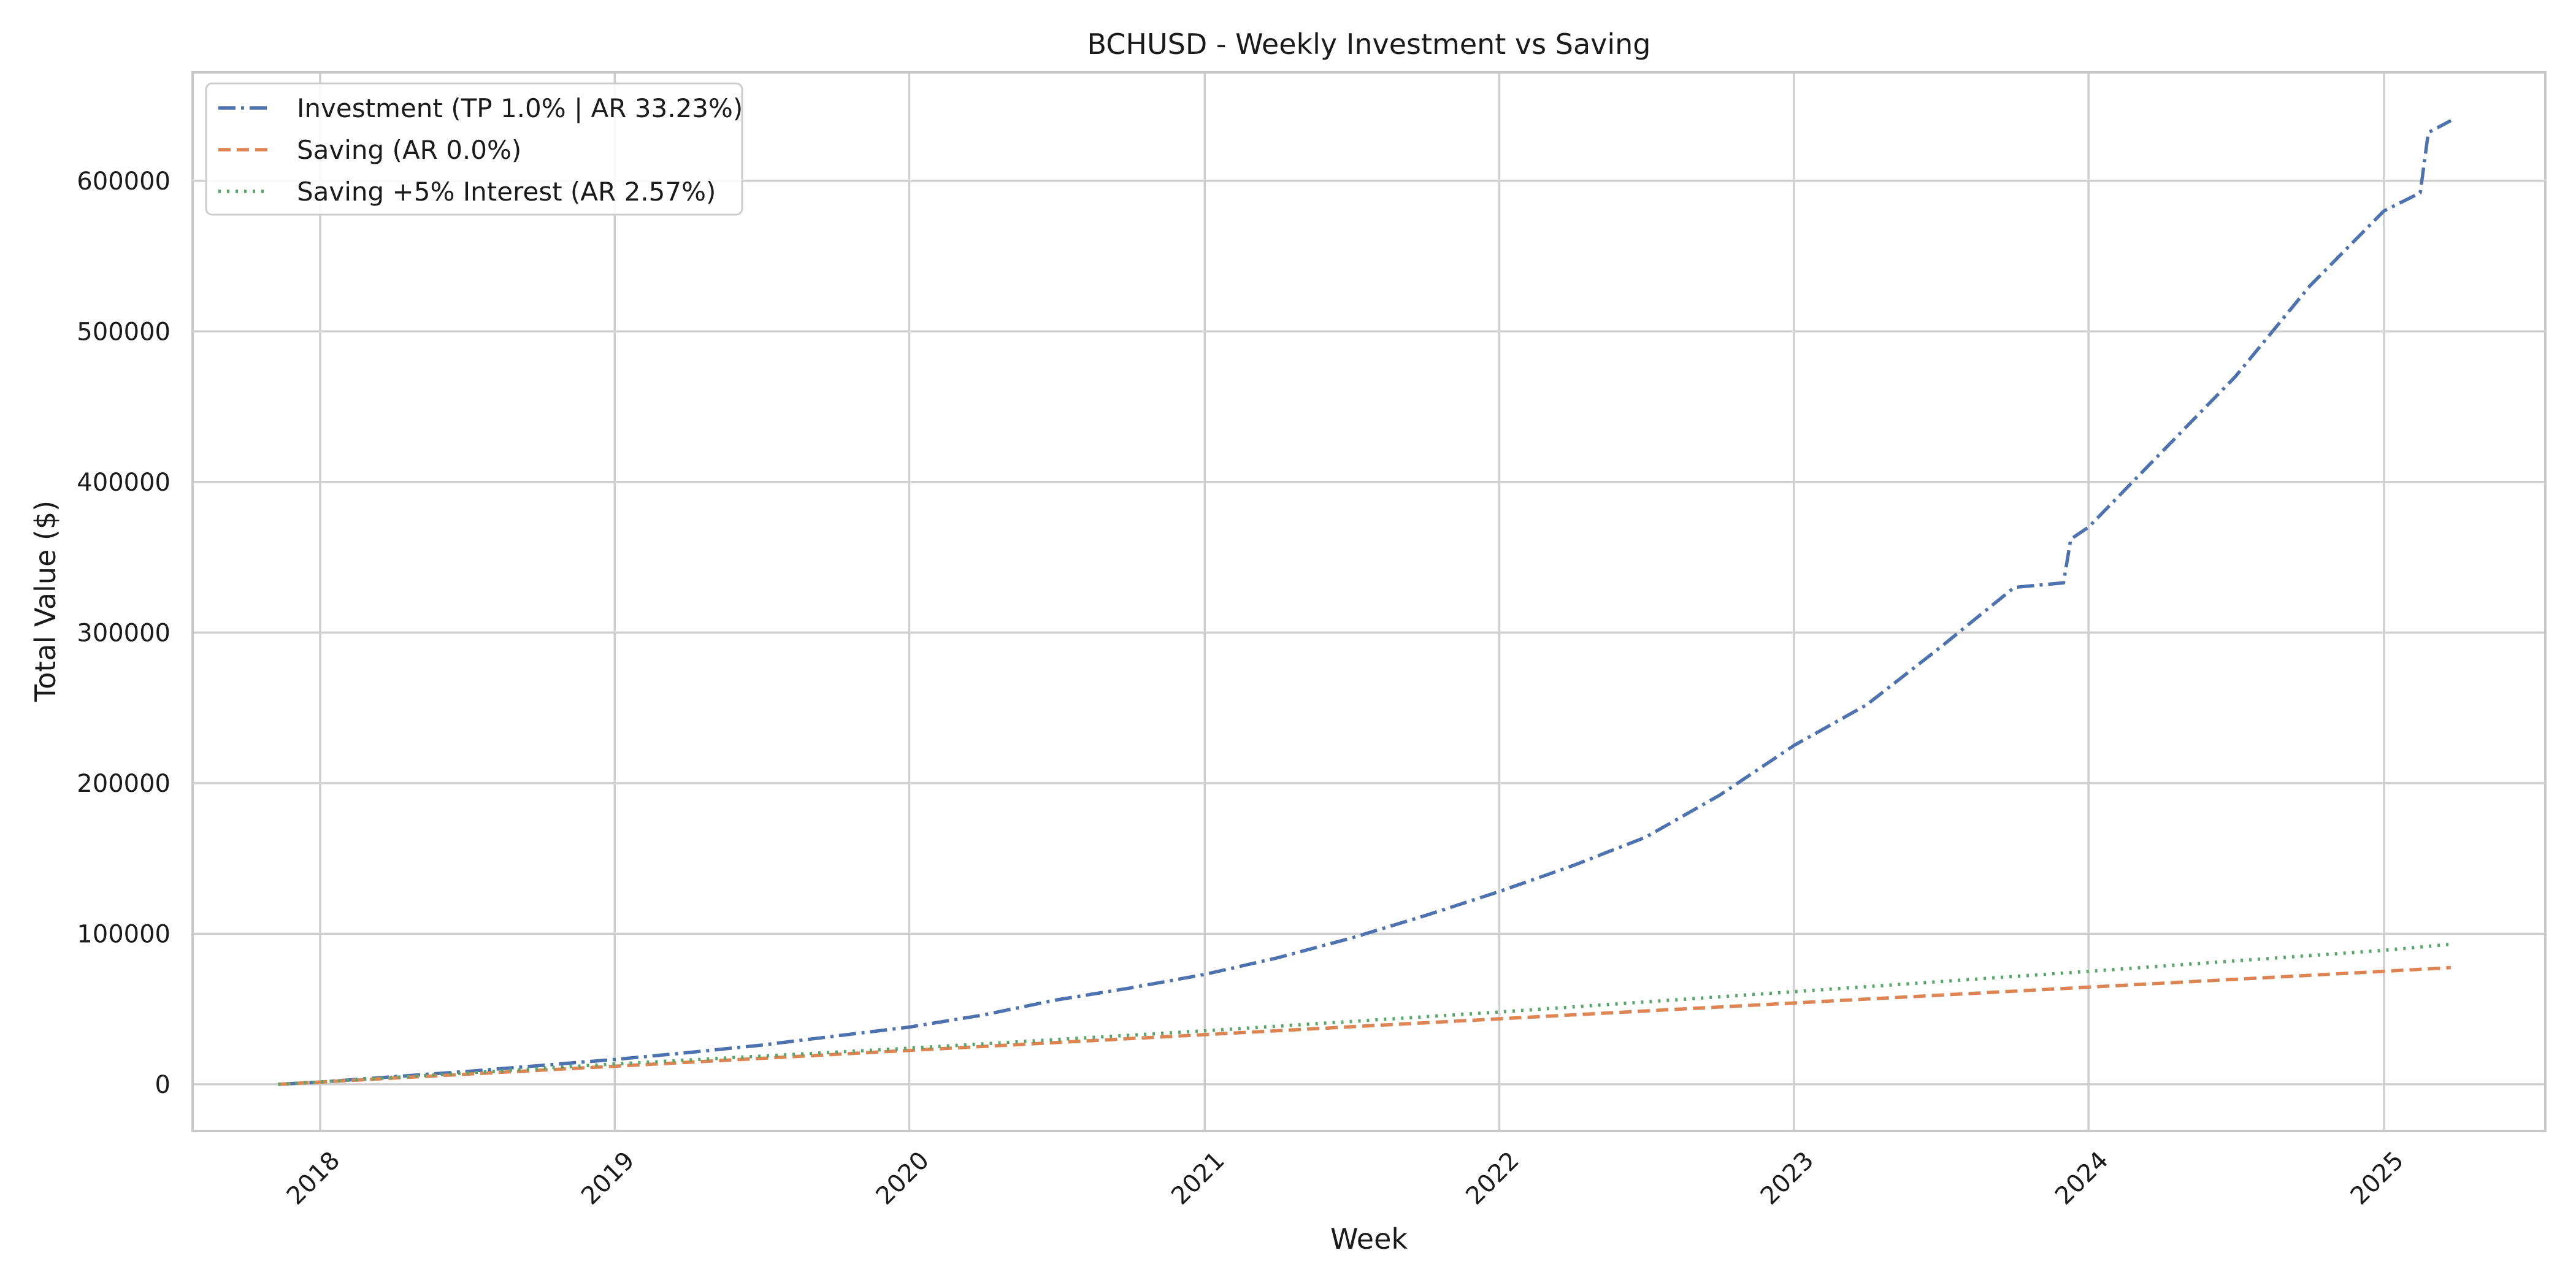  I want to click on x-tick-label: 2024, so click(2082, 1178).